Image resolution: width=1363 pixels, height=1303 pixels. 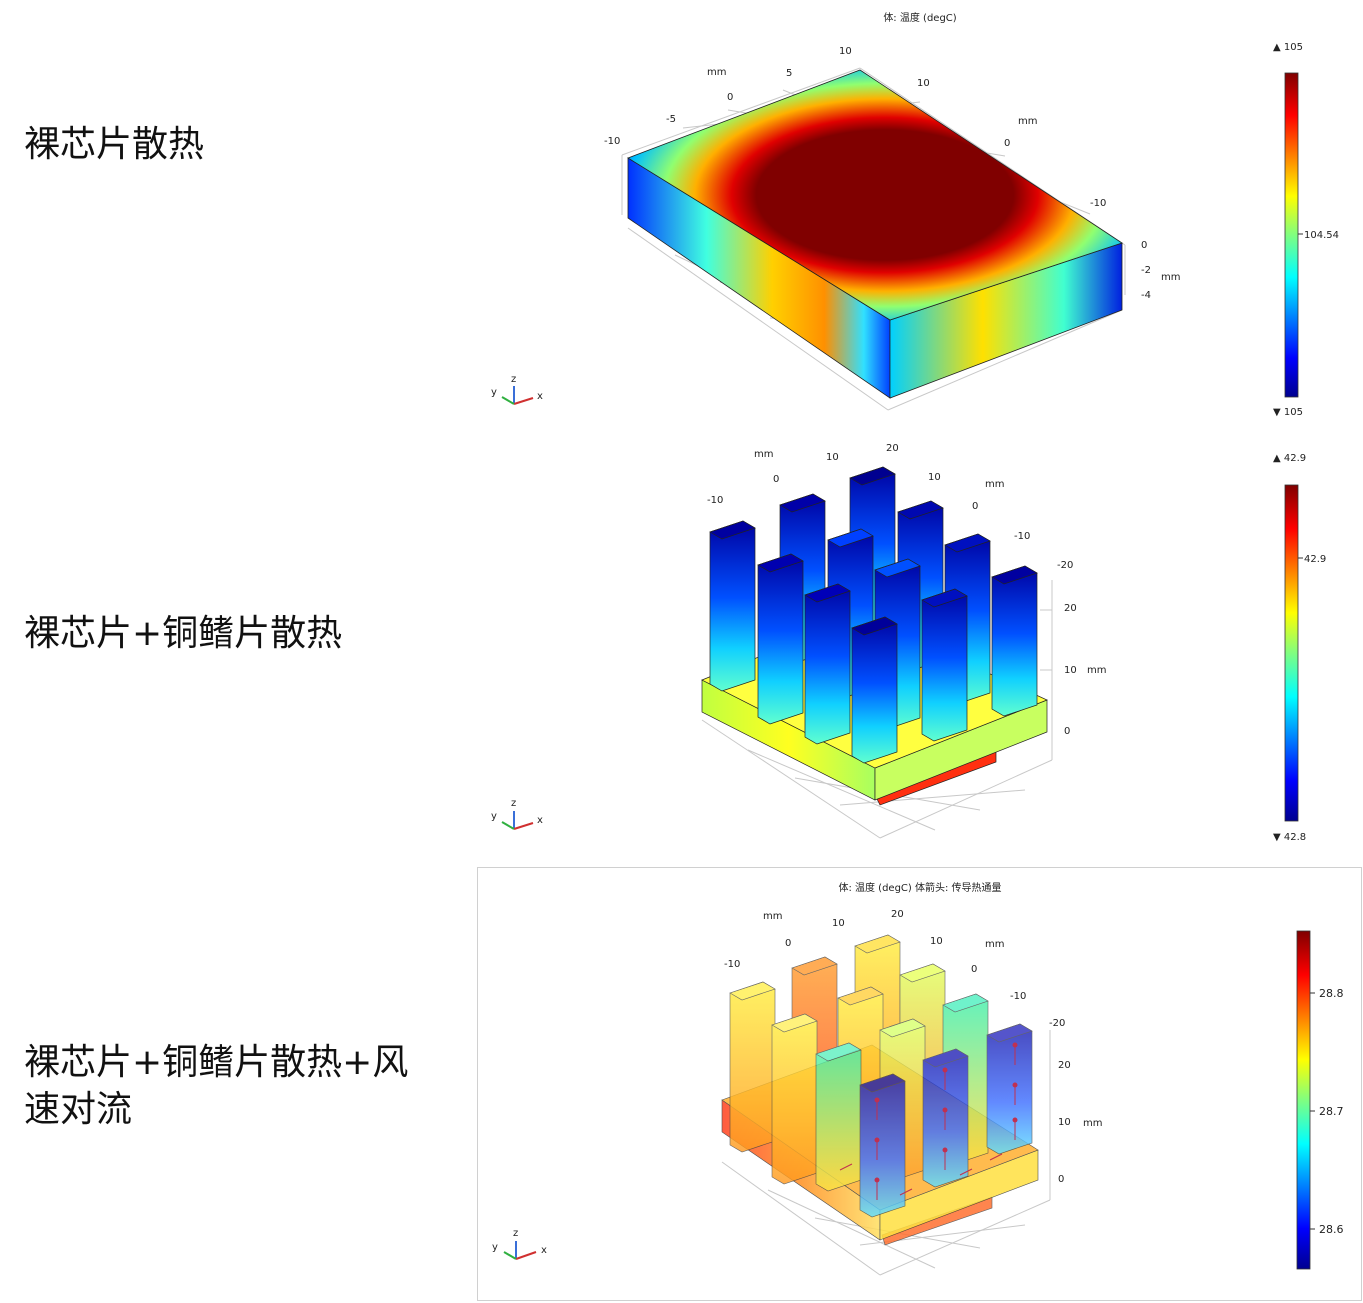 What do you see at coordinates (1289, 458) in the screenshot?
I see `colorbar-max-label: ▲ 42.9` at bounding box center [1289, 458].